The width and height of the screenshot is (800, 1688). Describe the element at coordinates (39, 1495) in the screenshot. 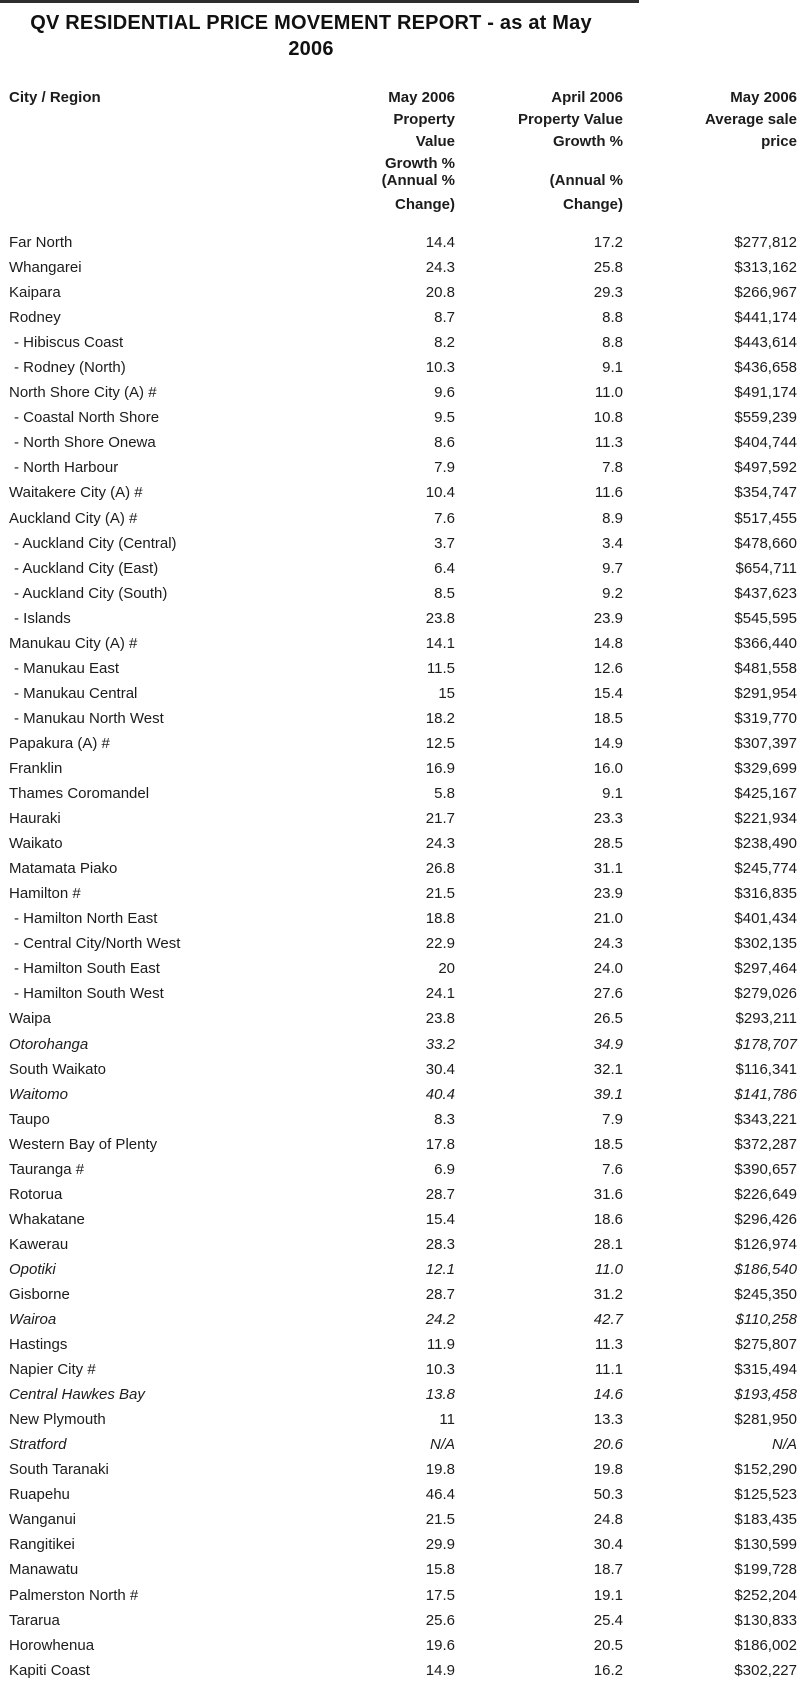

I see `region-name: Ruapehu` at that location.